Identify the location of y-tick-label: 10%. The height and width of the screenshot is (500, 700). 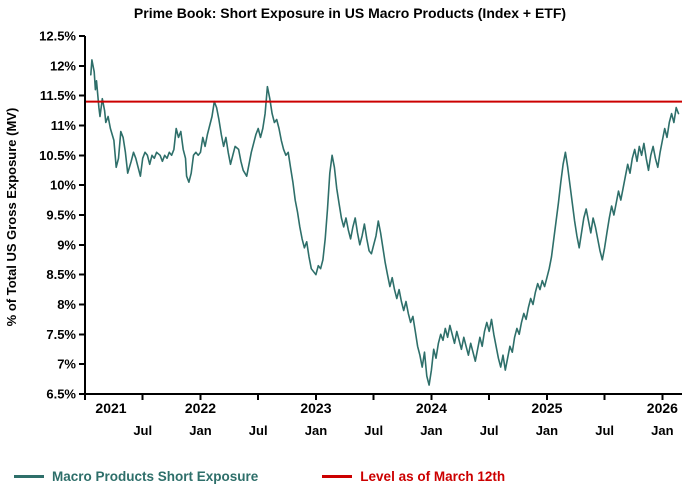
(63, 185).